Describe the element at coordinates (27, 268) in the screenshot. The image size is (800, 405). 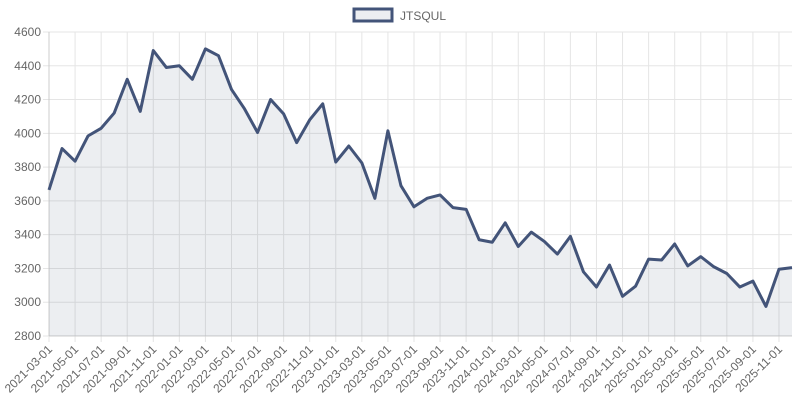
I see `y-tick-label: 3200` at that location.